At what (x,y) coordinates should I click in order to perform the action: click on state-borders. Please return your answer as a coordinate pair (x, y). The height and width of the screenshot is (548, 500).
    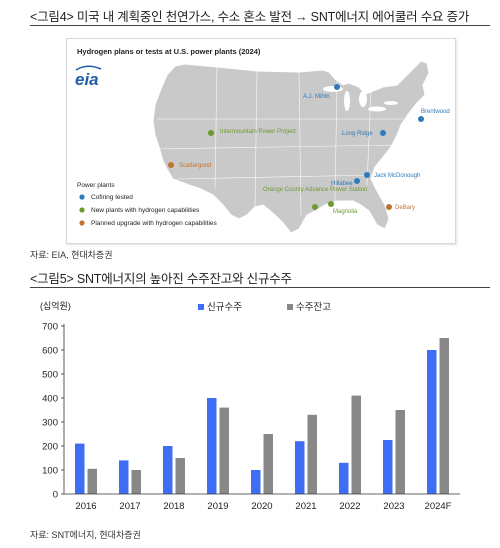
    Looking at the image, I should click on (280, 141).